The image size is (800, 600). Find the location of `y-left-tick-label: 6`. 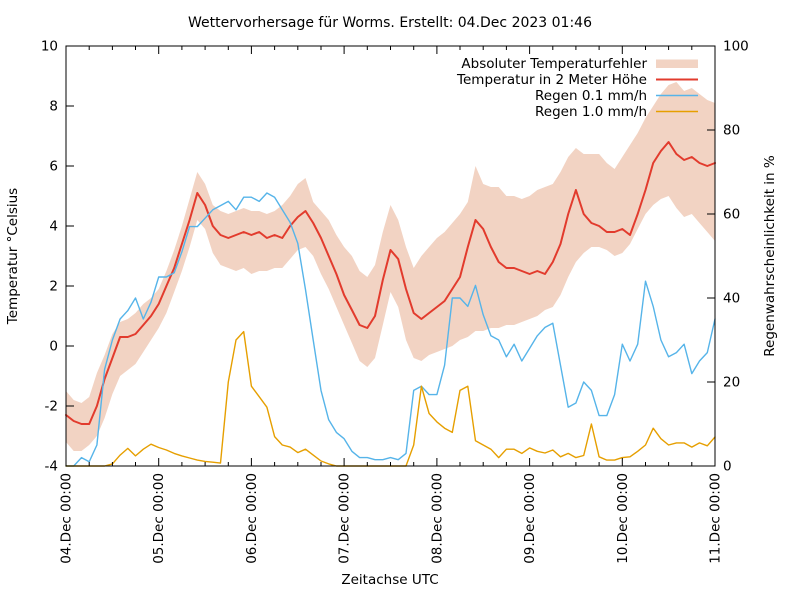

y-left-tick-label: 6 is located at coordinates (53, 167).